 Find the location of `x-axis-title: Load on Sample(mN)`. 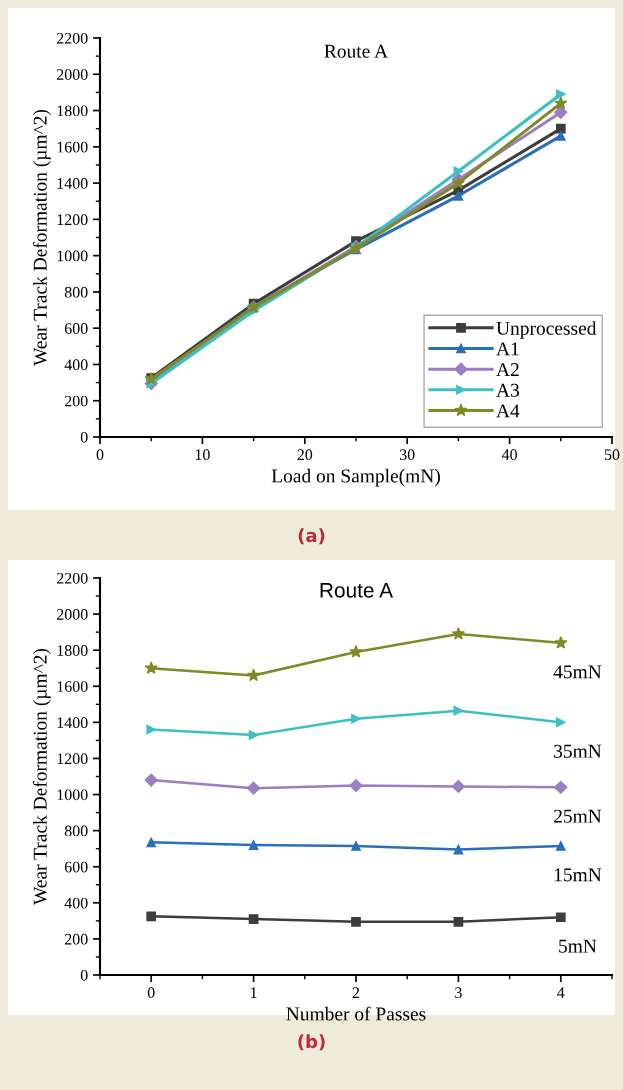

x-axis-title: Load on Sample(mN) is located at coordinates (355, 477).